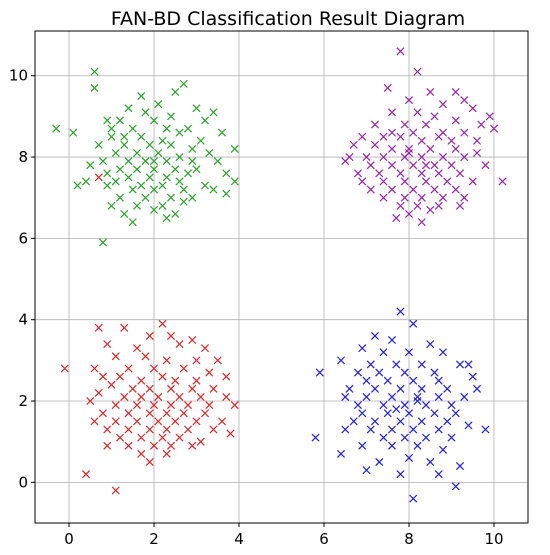 The image size is (550, 555). What do you see at coordinates (23, 238) in the screenshot?
I see `y-tick-label: 6` at bounding box center [23, 238].